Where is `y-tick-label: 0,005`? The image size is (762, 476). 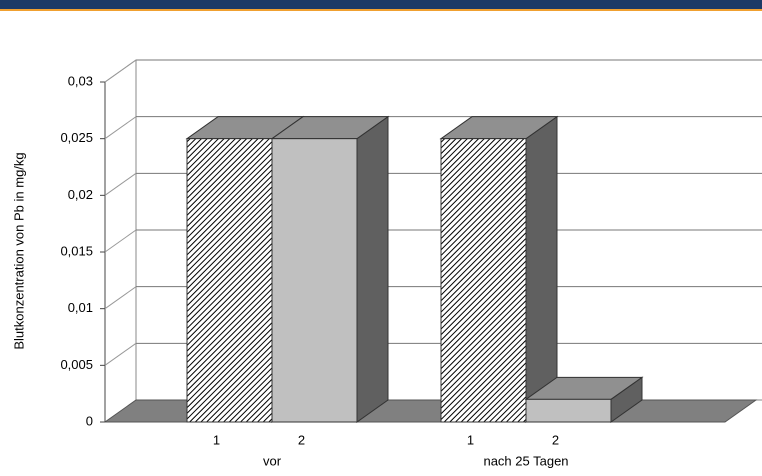 y-tick-label: 0,005 is located at coordinates (76, 364).